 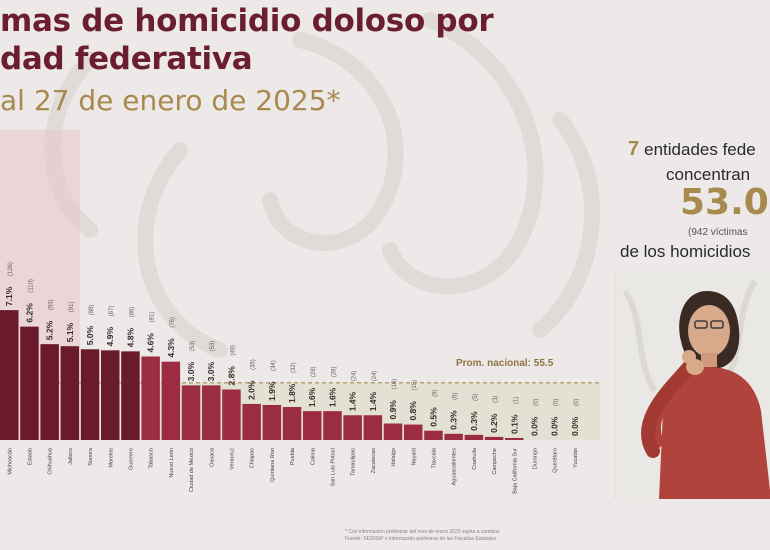 I want to click on count-label-1: (110), so click(x=31, y=286).